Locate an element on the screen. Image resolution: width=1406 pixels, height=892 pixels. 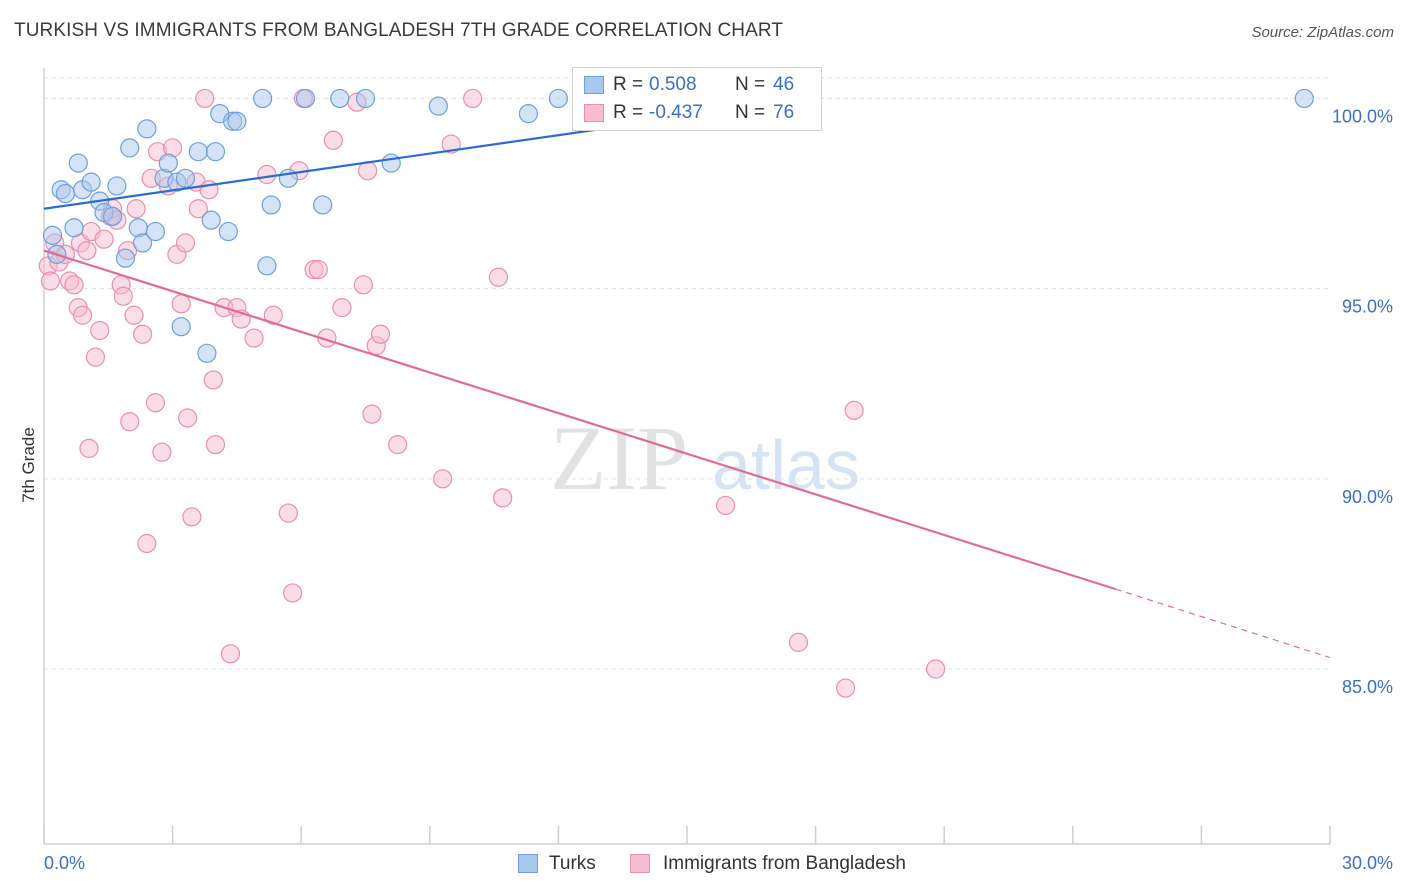
stats-legend: R = 0.508 N = 46 R = -0.437 N = 76 is located at coordinates (697, 99).